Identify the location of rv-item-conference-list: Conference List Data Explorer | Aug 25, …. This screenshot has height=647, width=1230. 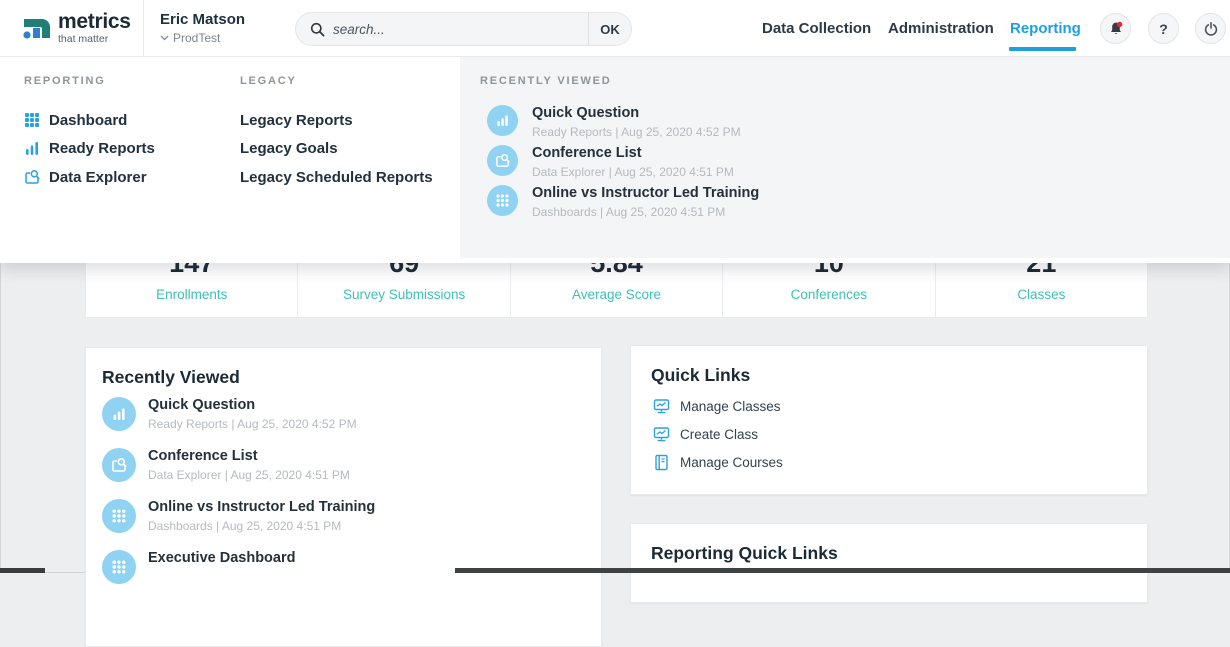
(226, 465).